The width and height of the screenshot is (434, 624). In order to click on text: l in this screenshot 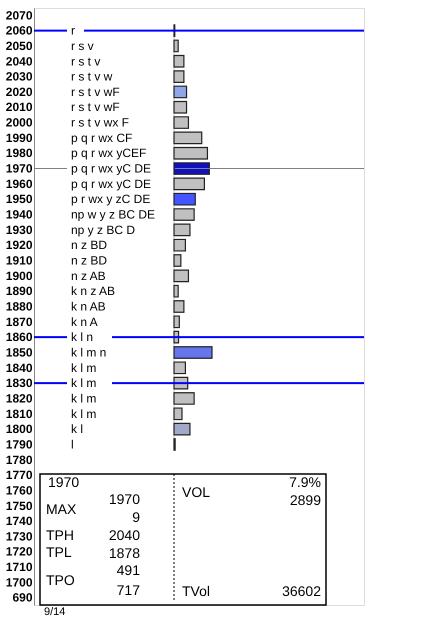, I will do `click(72, 444)`.